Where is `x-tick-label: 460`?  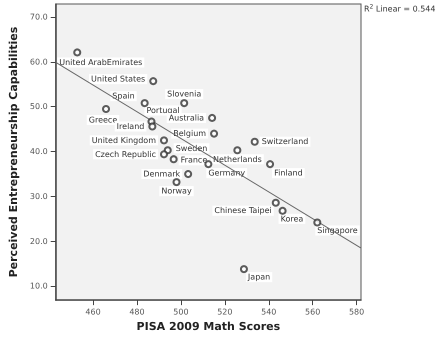
x-tick-label: 460 is located at coordinates (93, 312).